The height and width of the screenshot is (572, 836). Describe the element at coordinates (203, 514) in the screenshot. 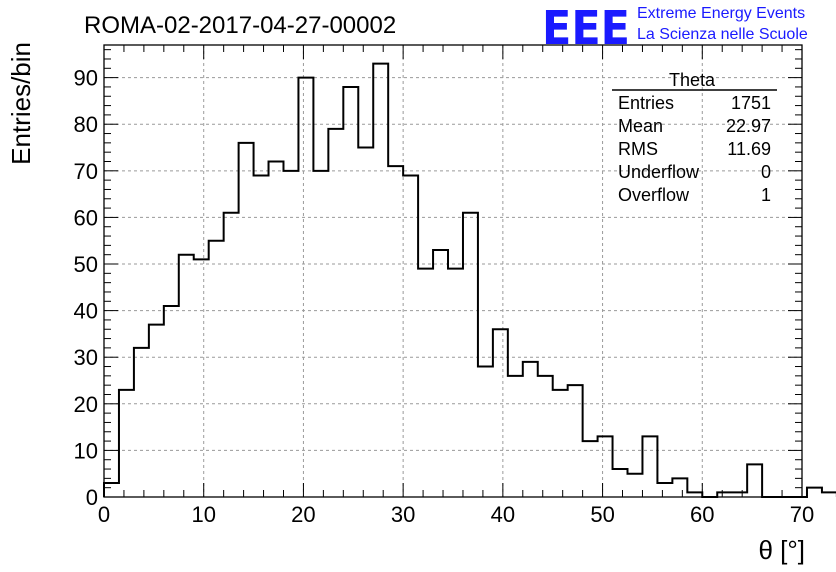

I see `x-tick-label: 10` at that location.